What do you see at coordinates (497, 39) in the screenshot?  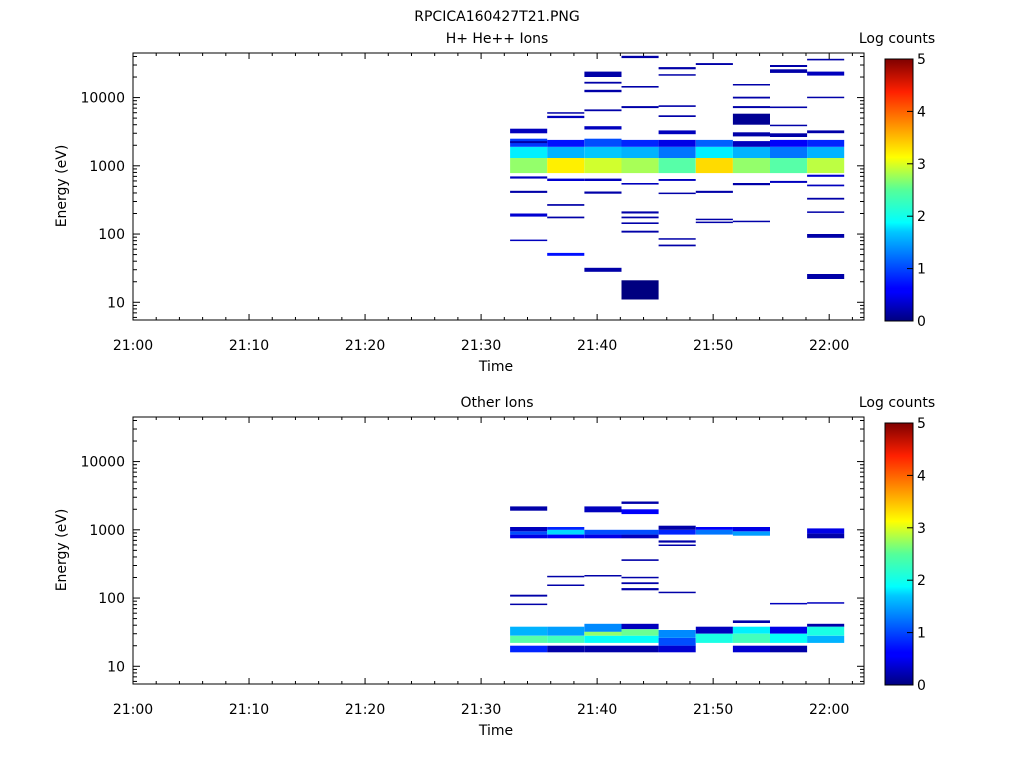 I see `panel-title: H+ He++ Ions` at bounding box center [497, 39].